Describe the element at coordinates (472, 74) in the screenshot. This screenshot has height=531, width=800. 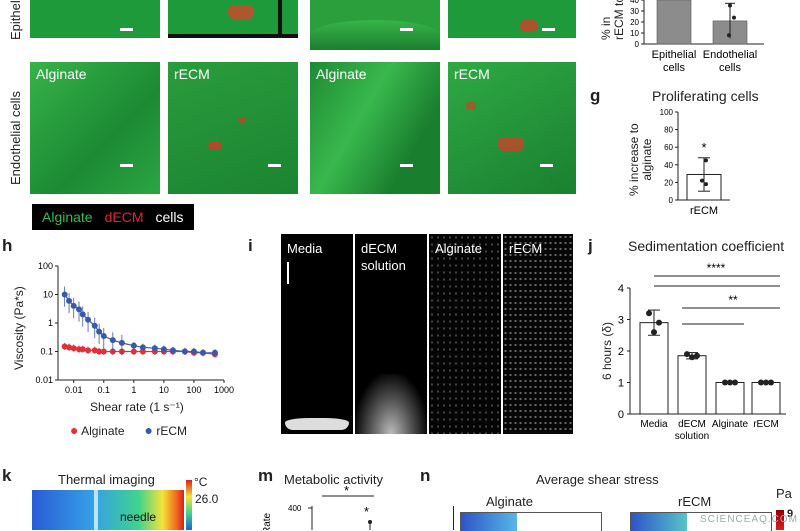
I see `tile-label: rECM` at that location.